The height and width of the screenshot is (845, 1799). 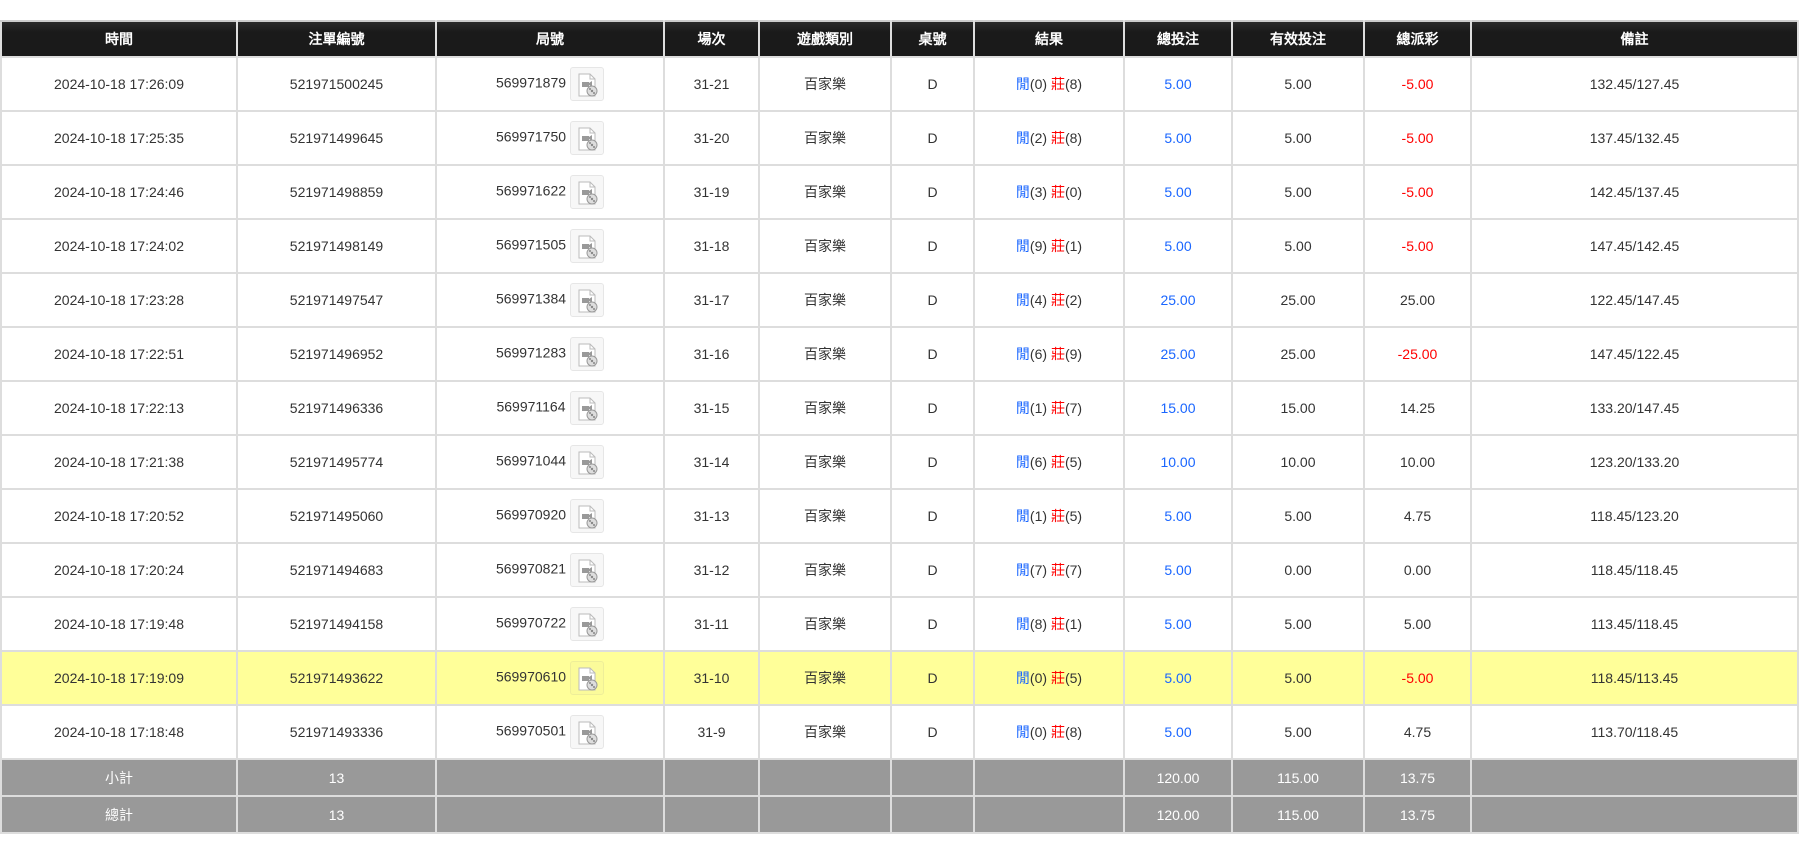 I want to click on note-cell: 113.70/118.45, so click(x=1634, y=732).